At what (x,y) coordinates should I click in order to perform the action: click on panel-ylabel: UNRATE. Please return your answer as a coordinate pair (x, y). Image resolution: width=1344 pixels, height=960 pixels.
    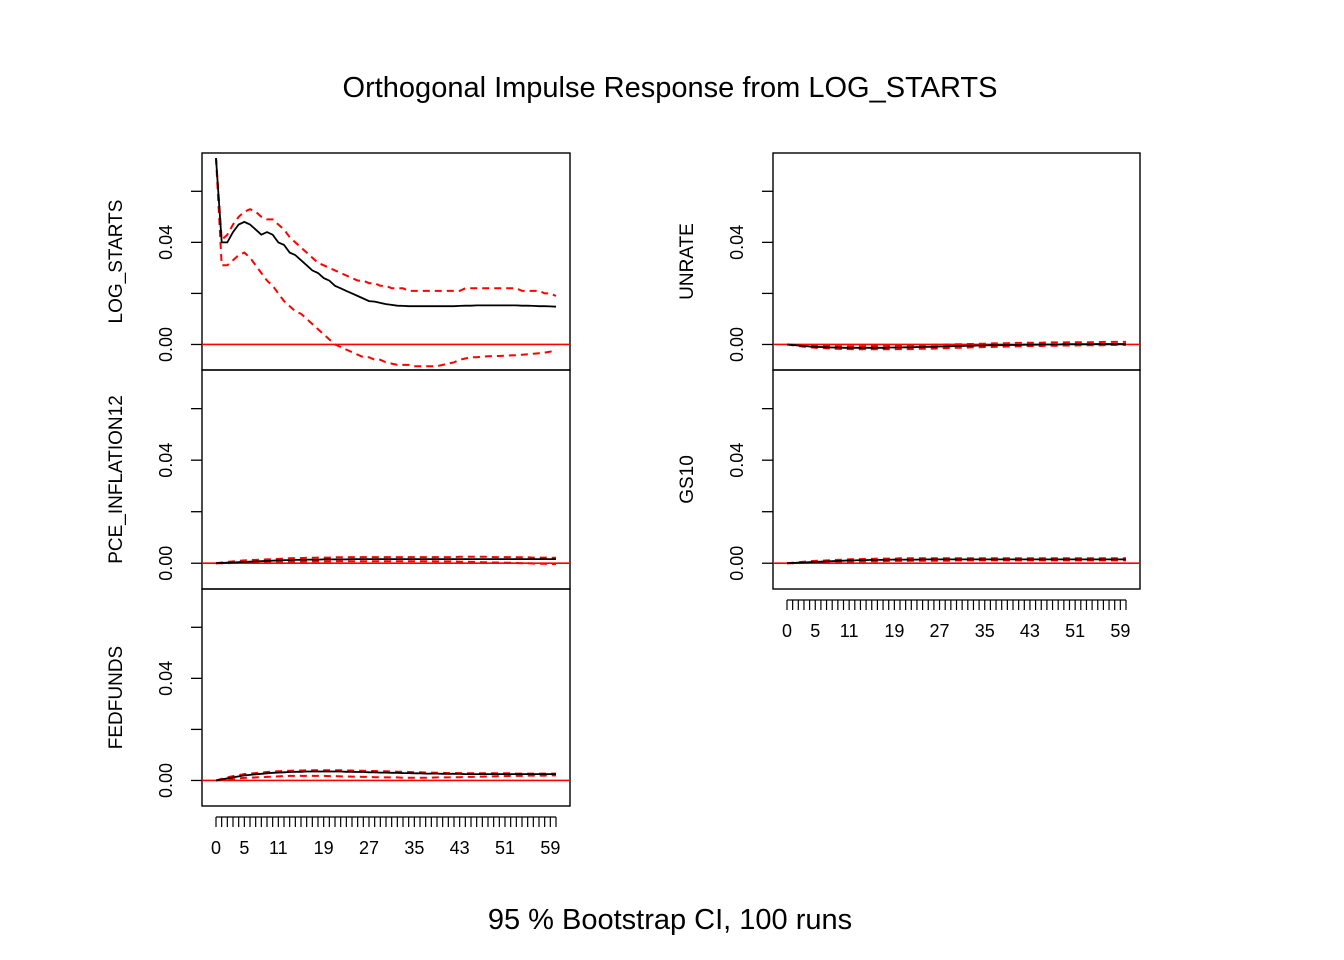
    Looking at the image, I should click on (687, 261).